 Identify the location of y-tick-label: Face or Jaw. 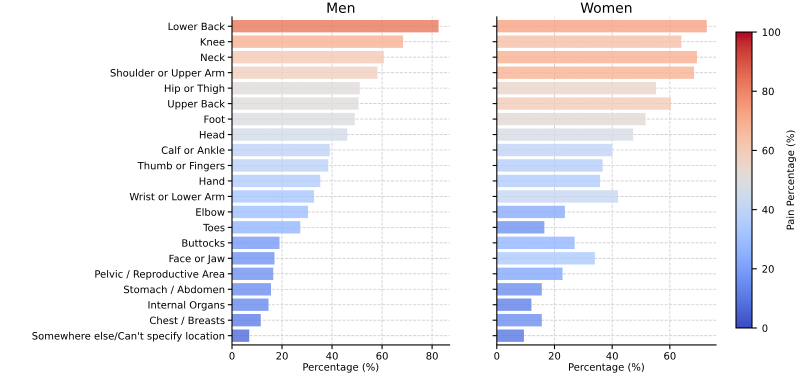
(197, 259).